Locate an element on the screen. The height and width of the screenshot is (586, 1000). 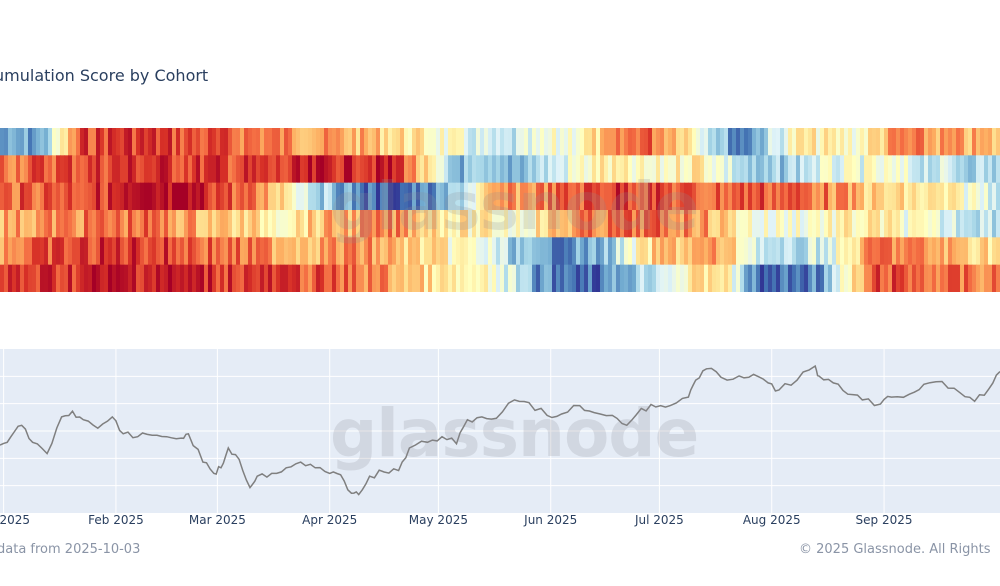
copyright-note: © 2025 Glassnode. All Rights is located at coordinates (895, 549).